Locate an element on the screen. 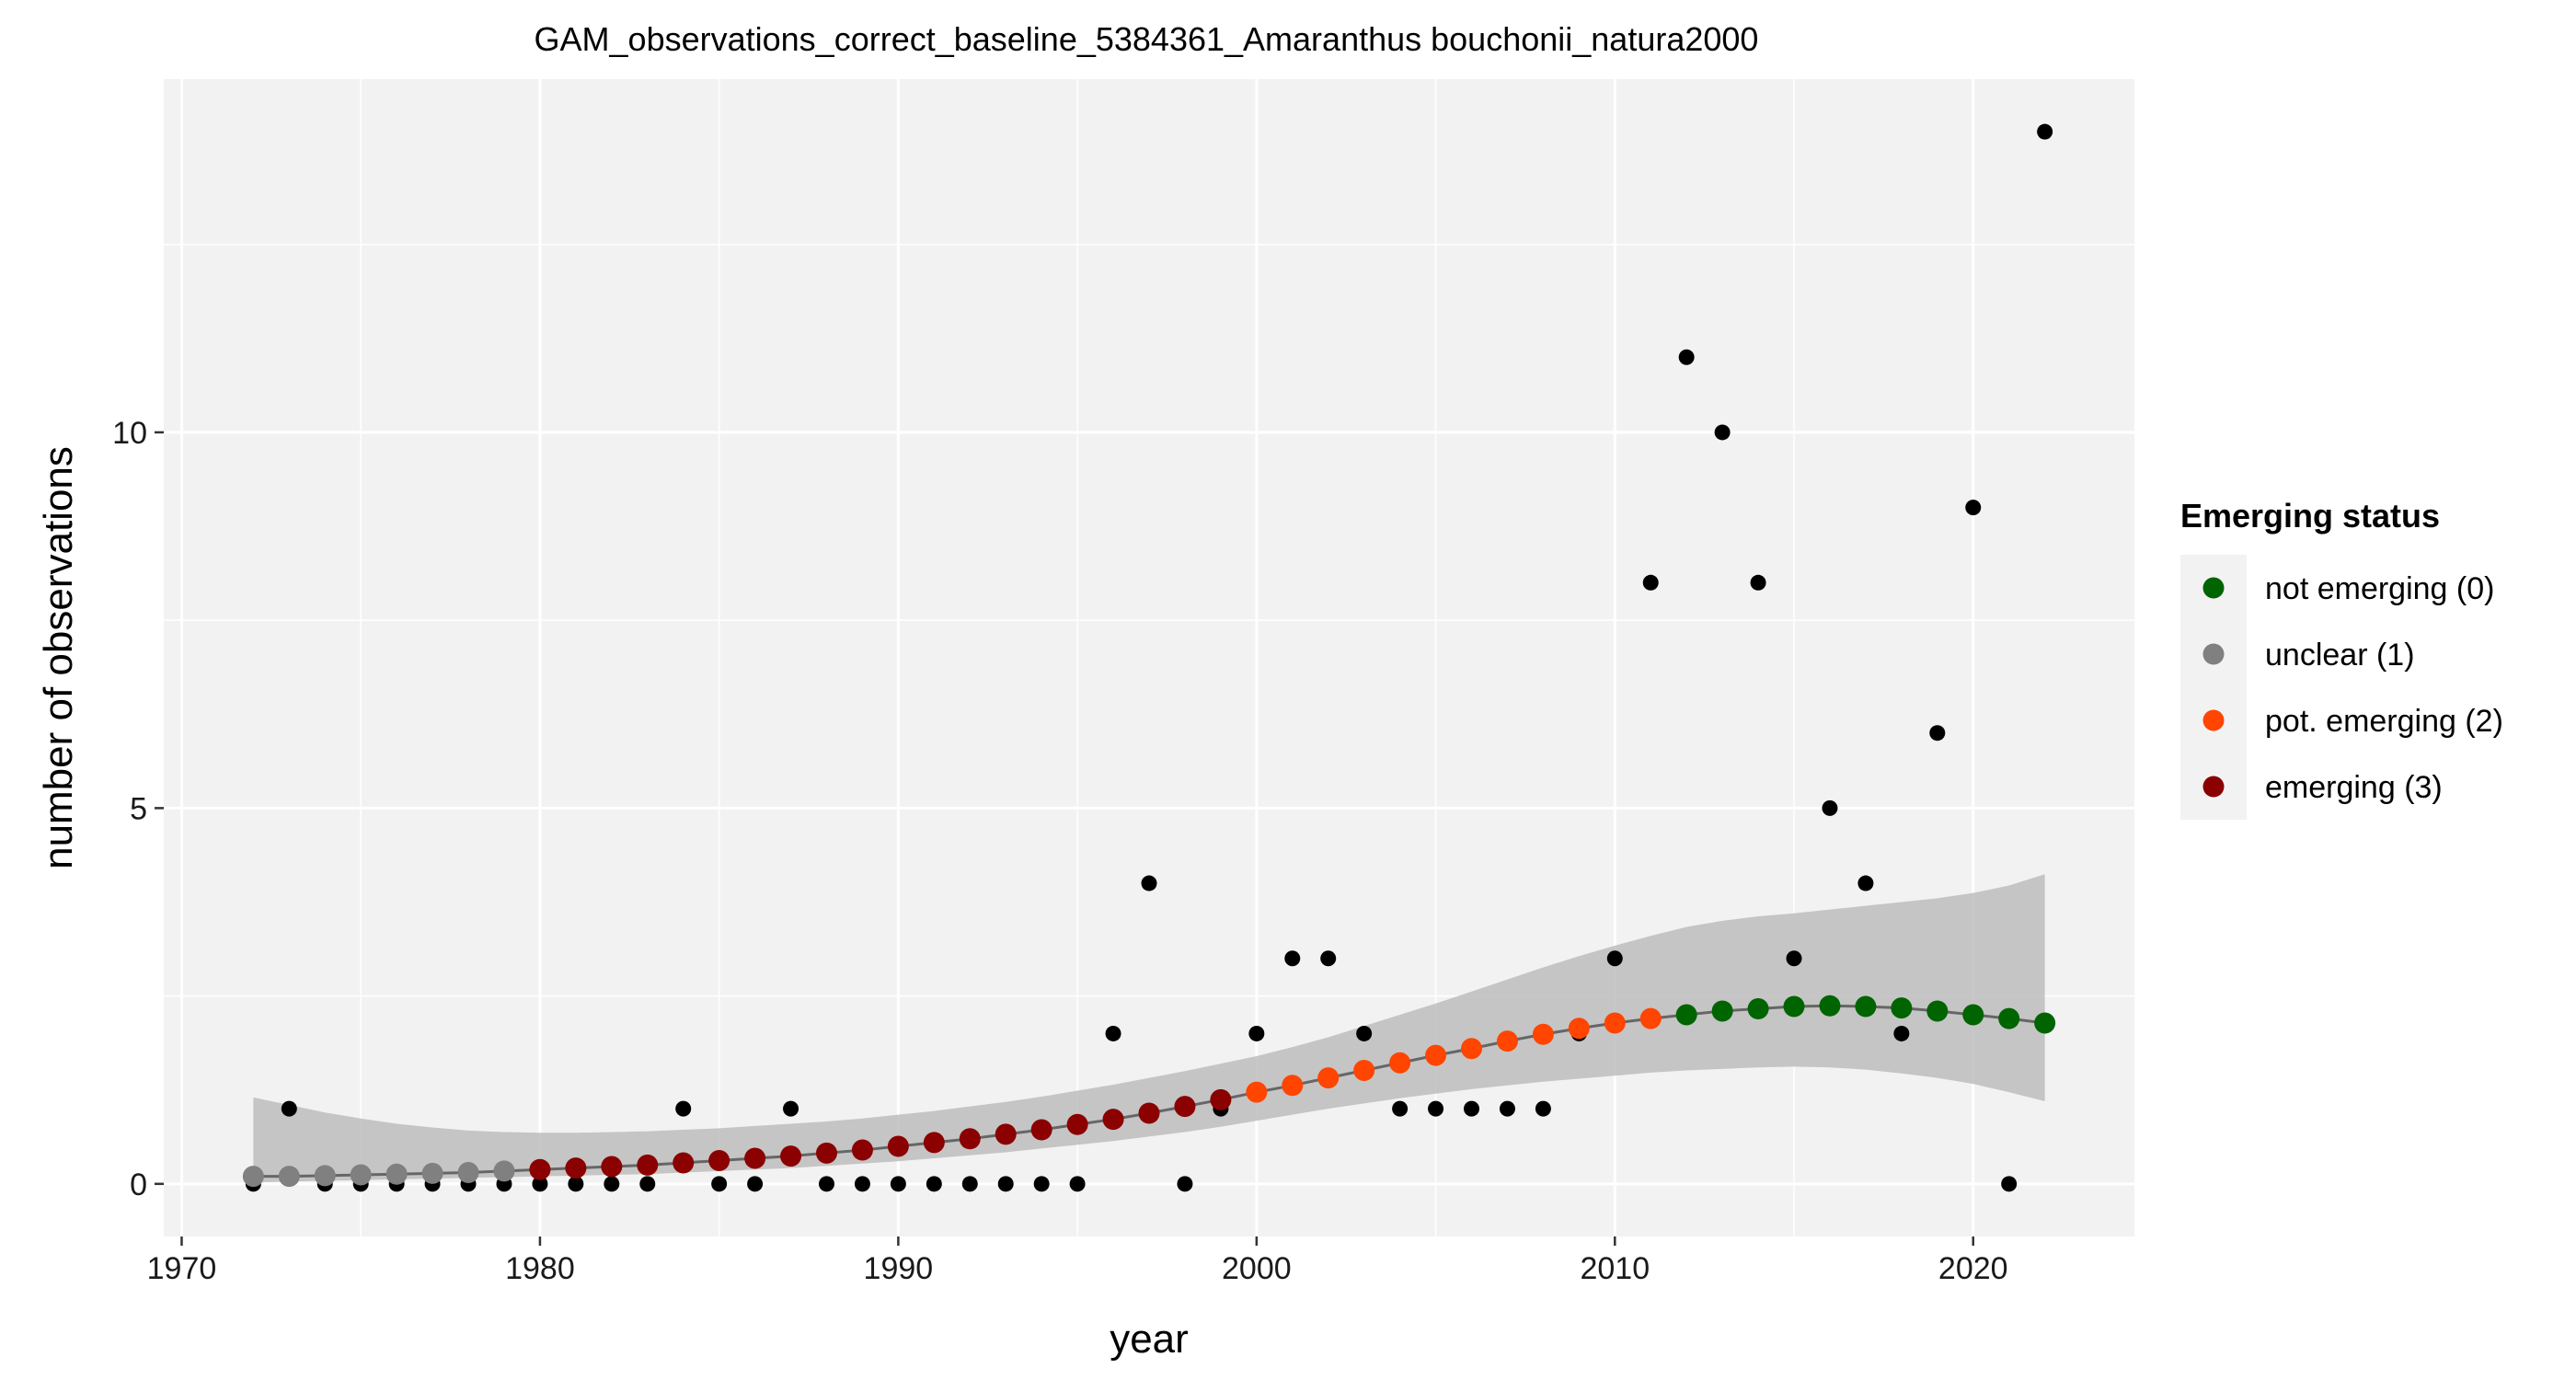  y-axis-title: number of observations is located at coordinates (58, 657).